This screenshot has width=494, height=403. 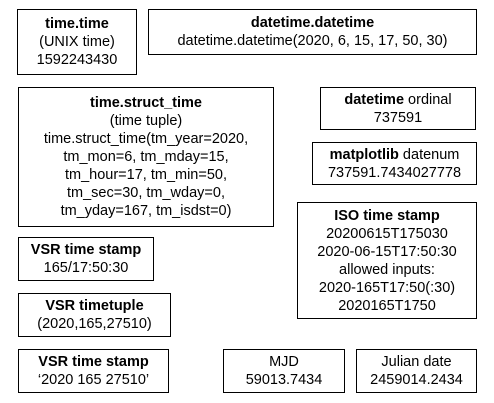 What do you see at coordinates (416, 371) in the screenshot?
I see `julian-date-box: Julian date 2459014.2434` at bounding box center [416, 371].